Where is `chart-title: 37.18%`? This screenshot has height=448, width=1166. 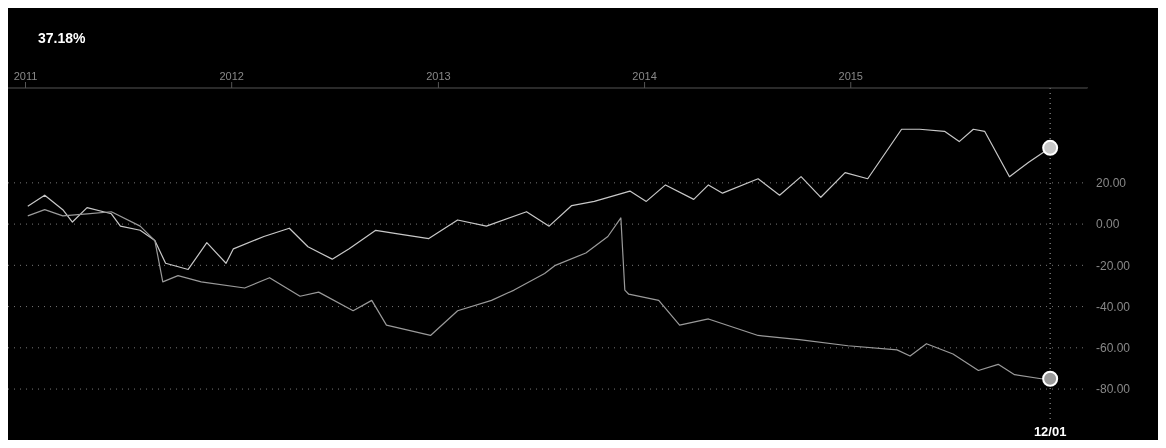 chart-title: 37.18% is located at coordinates (62, 38).